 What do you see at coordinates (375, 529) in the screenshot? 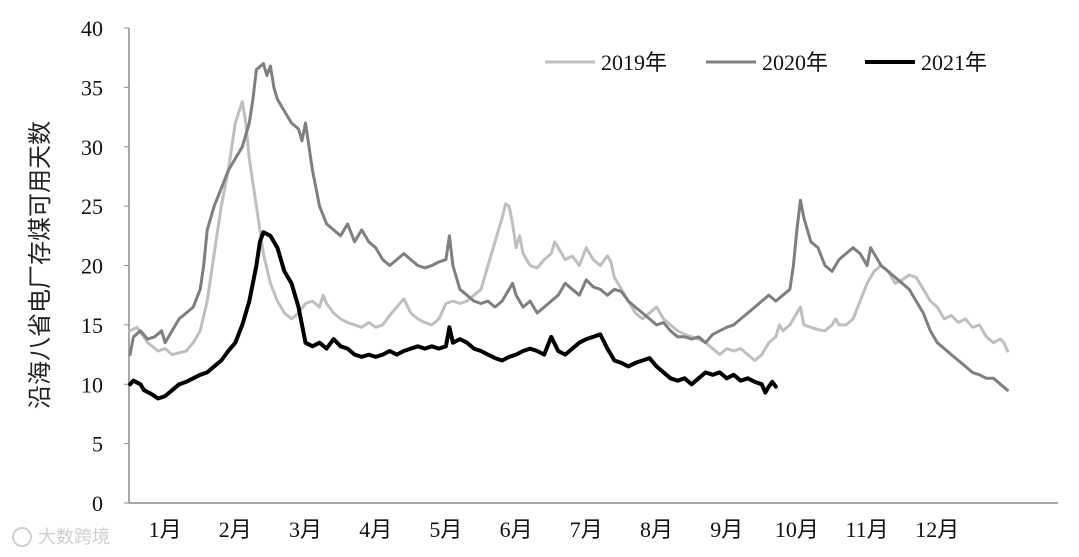
I see `x-tick-label: 4月` at bounding box center [375, 529].